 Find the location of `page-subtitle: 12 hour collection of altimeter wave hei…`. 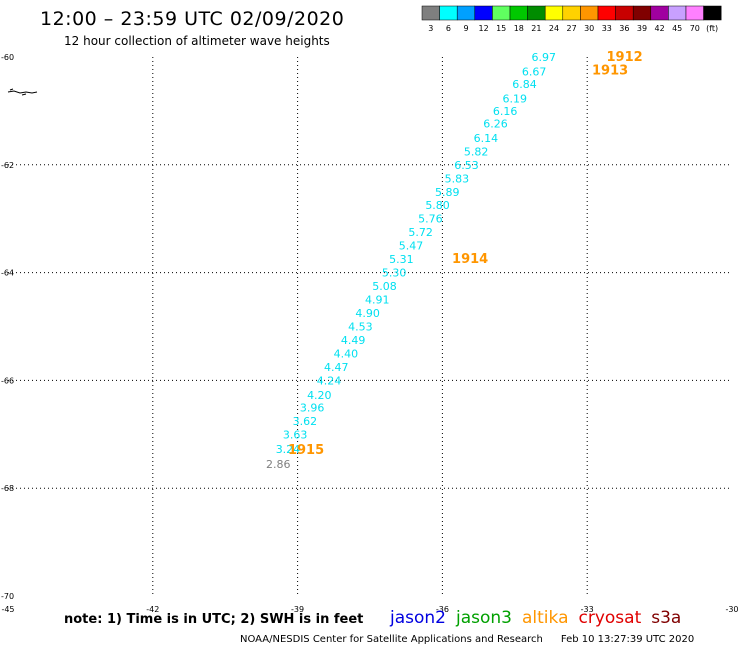

page-subtitle: 12 hour collection of altimeter wave hei… is located at coordinates (197, 41).